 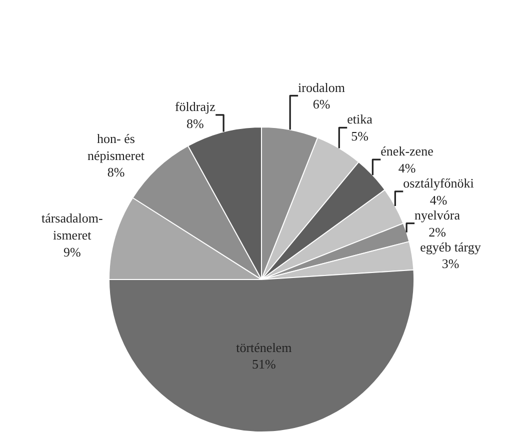 What do you see at coordinates (72, 226) in the screenshot?
I see `slice-label: társadalom- ismeret` at bounding box center [72, 226].